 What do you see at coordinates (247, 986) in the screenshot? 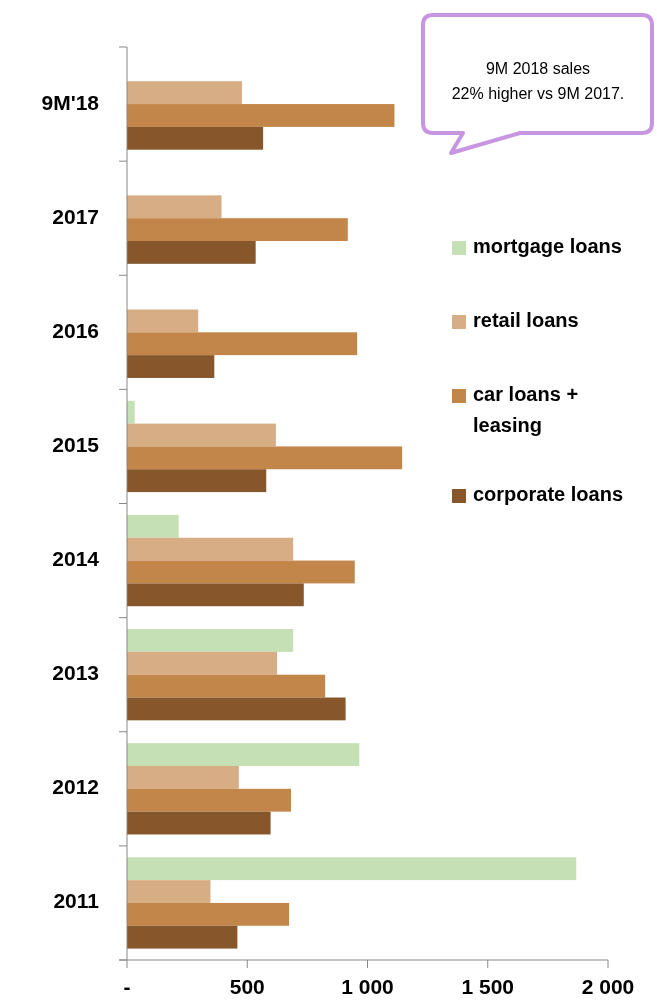
I see `x-tick-label: 500` at bounding box center [247, 986].